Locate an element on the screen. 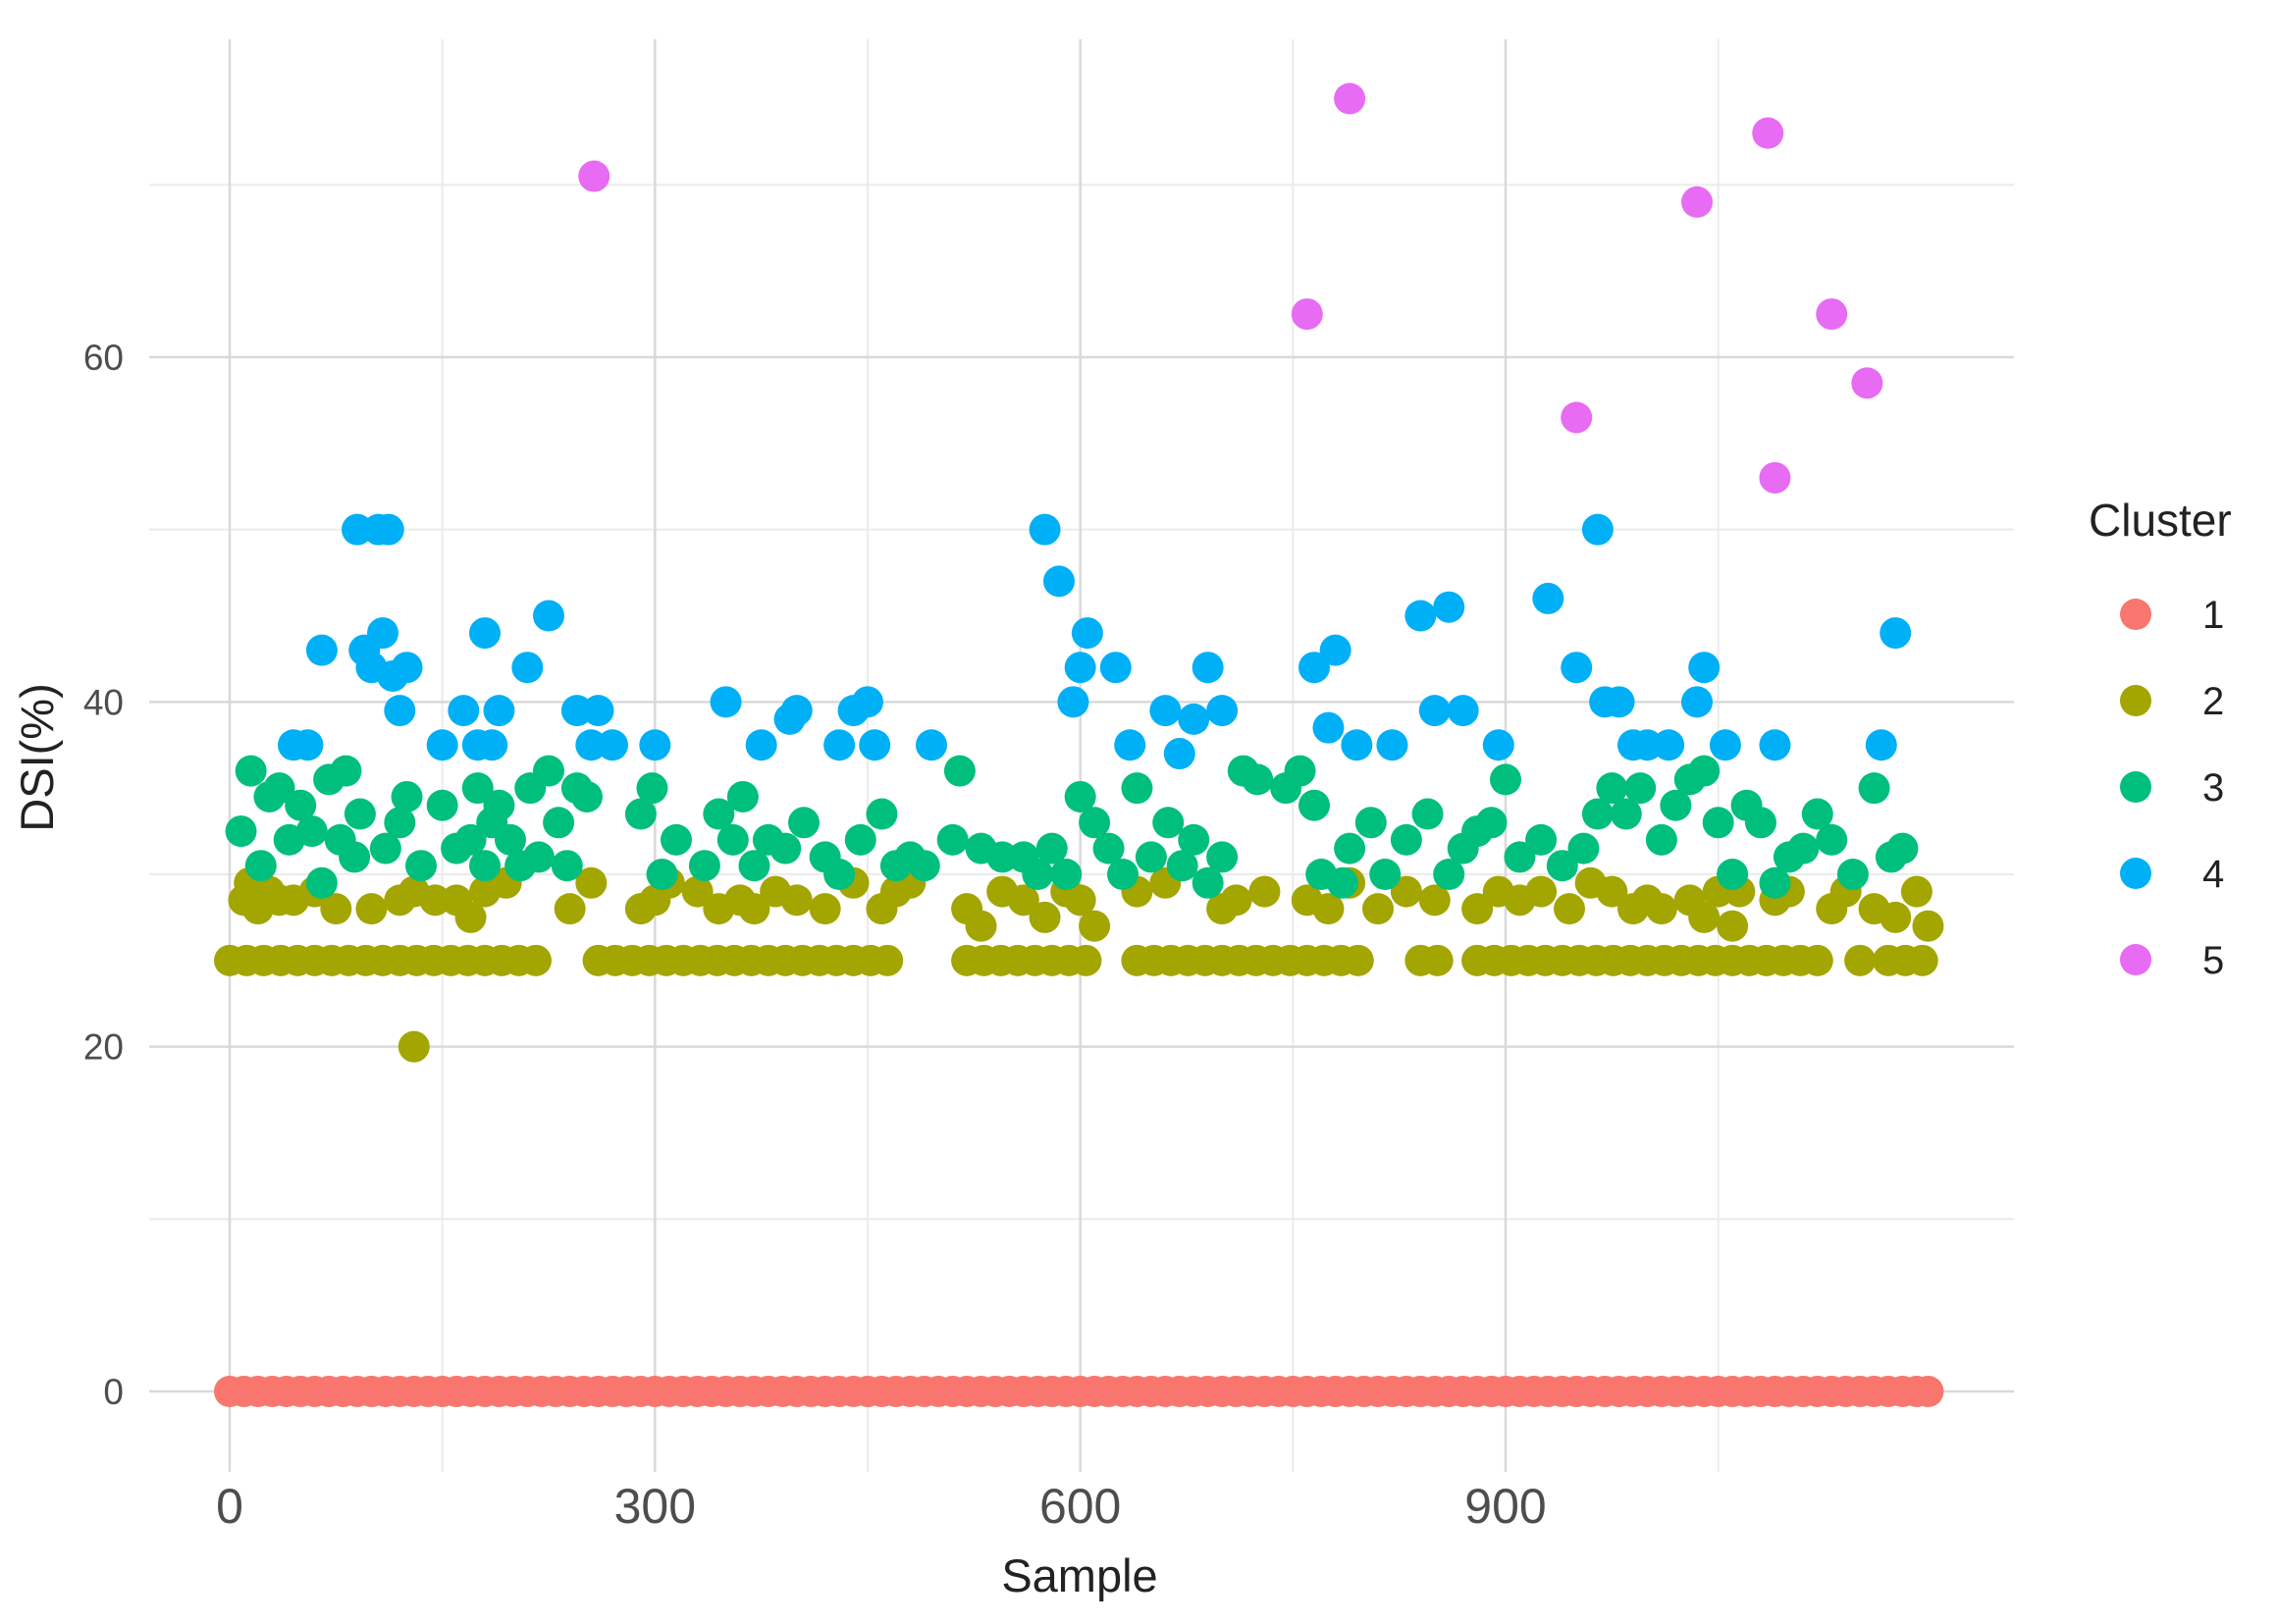 The width and height of the screenshot is (2278, 1624). legend-title: Cluster is located at coordinates (2160, 520).